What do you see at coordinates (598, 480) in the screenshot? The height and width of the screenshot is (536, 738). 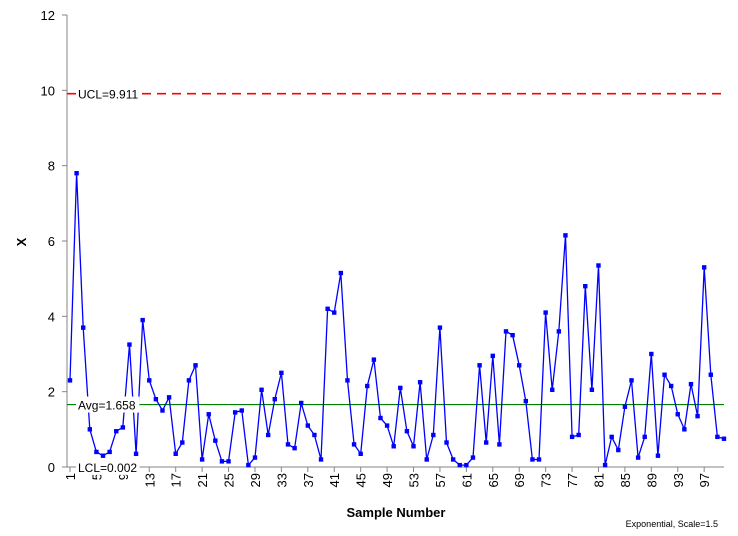 I see `x-tick-label: 81` at bounding box center [598, 480].